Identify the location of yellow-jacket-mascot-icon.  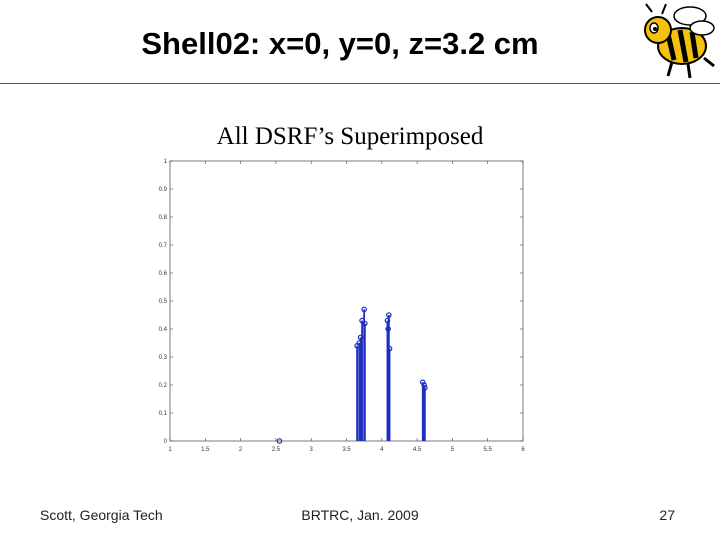
(679, 41).